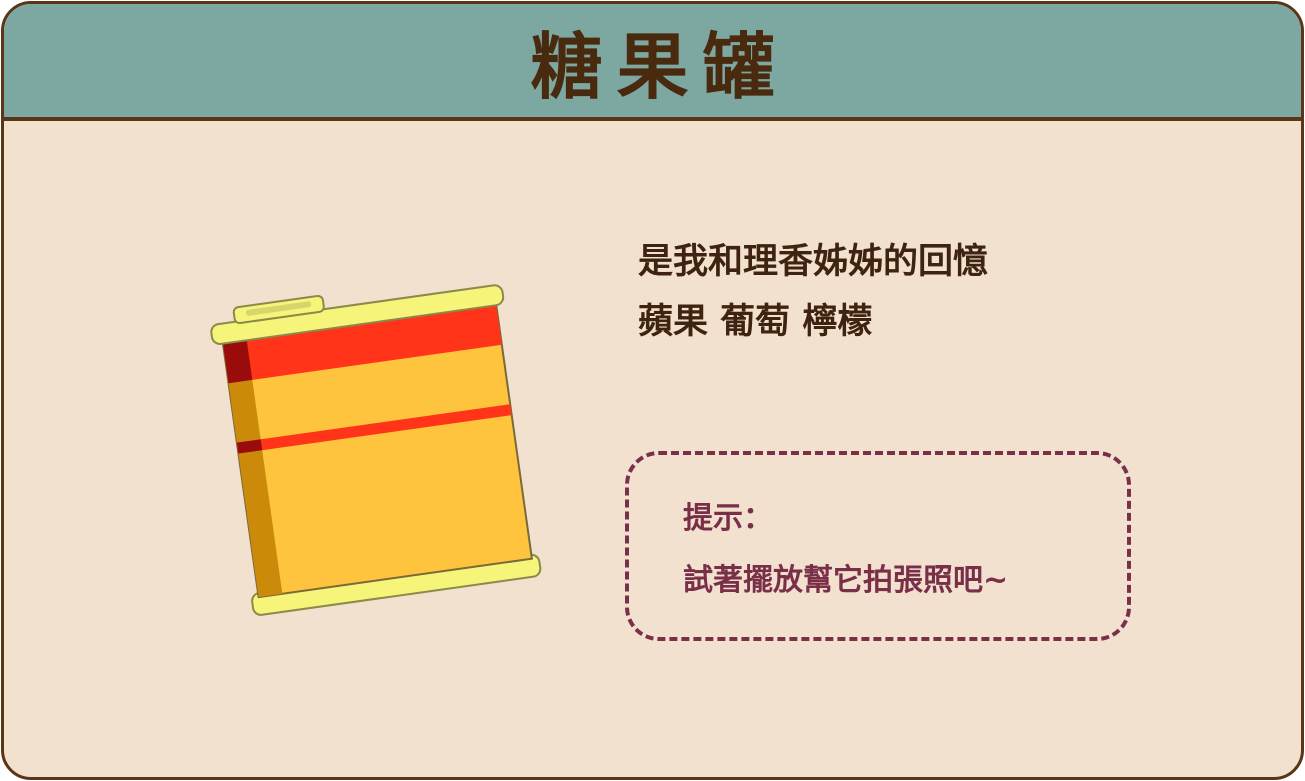  What do you see at coordinates (813, 292) in the screenshot?
I see `item-description: 是我和理香姊姊的回憶 蘋果 葡萄 檸檬` at bounding box center [813, 292].